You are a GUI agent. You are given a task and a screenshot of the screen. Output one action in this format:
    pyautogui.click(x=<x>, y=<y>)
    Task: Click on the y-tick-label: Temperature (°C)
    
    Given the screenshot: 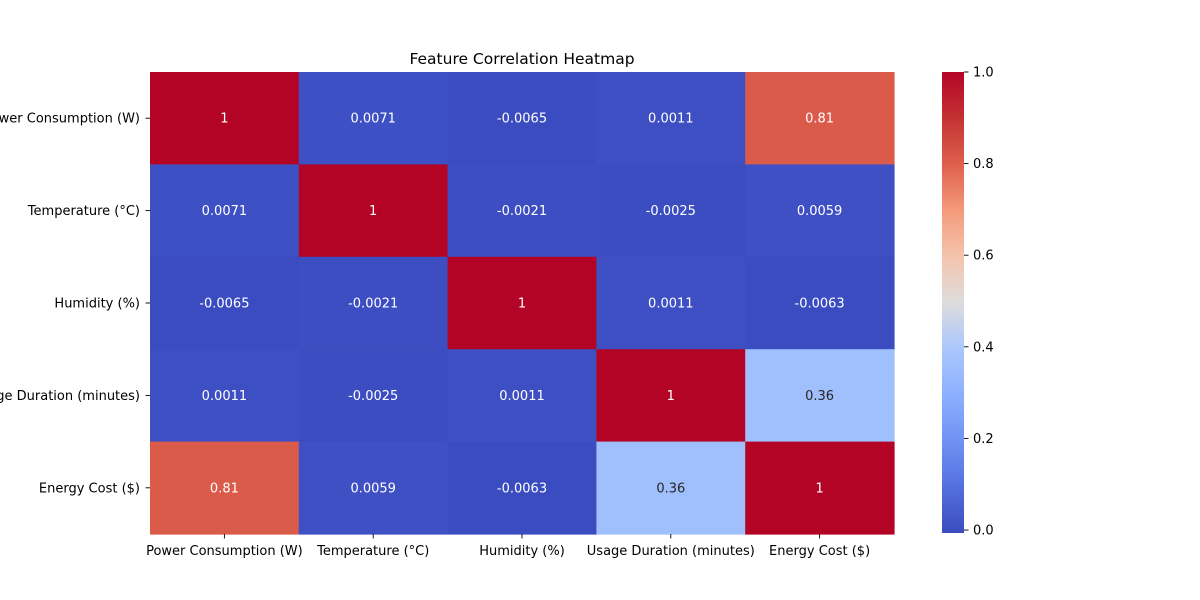 What is the action you would take?
    pyautogui.click(x=83, y=211)
    